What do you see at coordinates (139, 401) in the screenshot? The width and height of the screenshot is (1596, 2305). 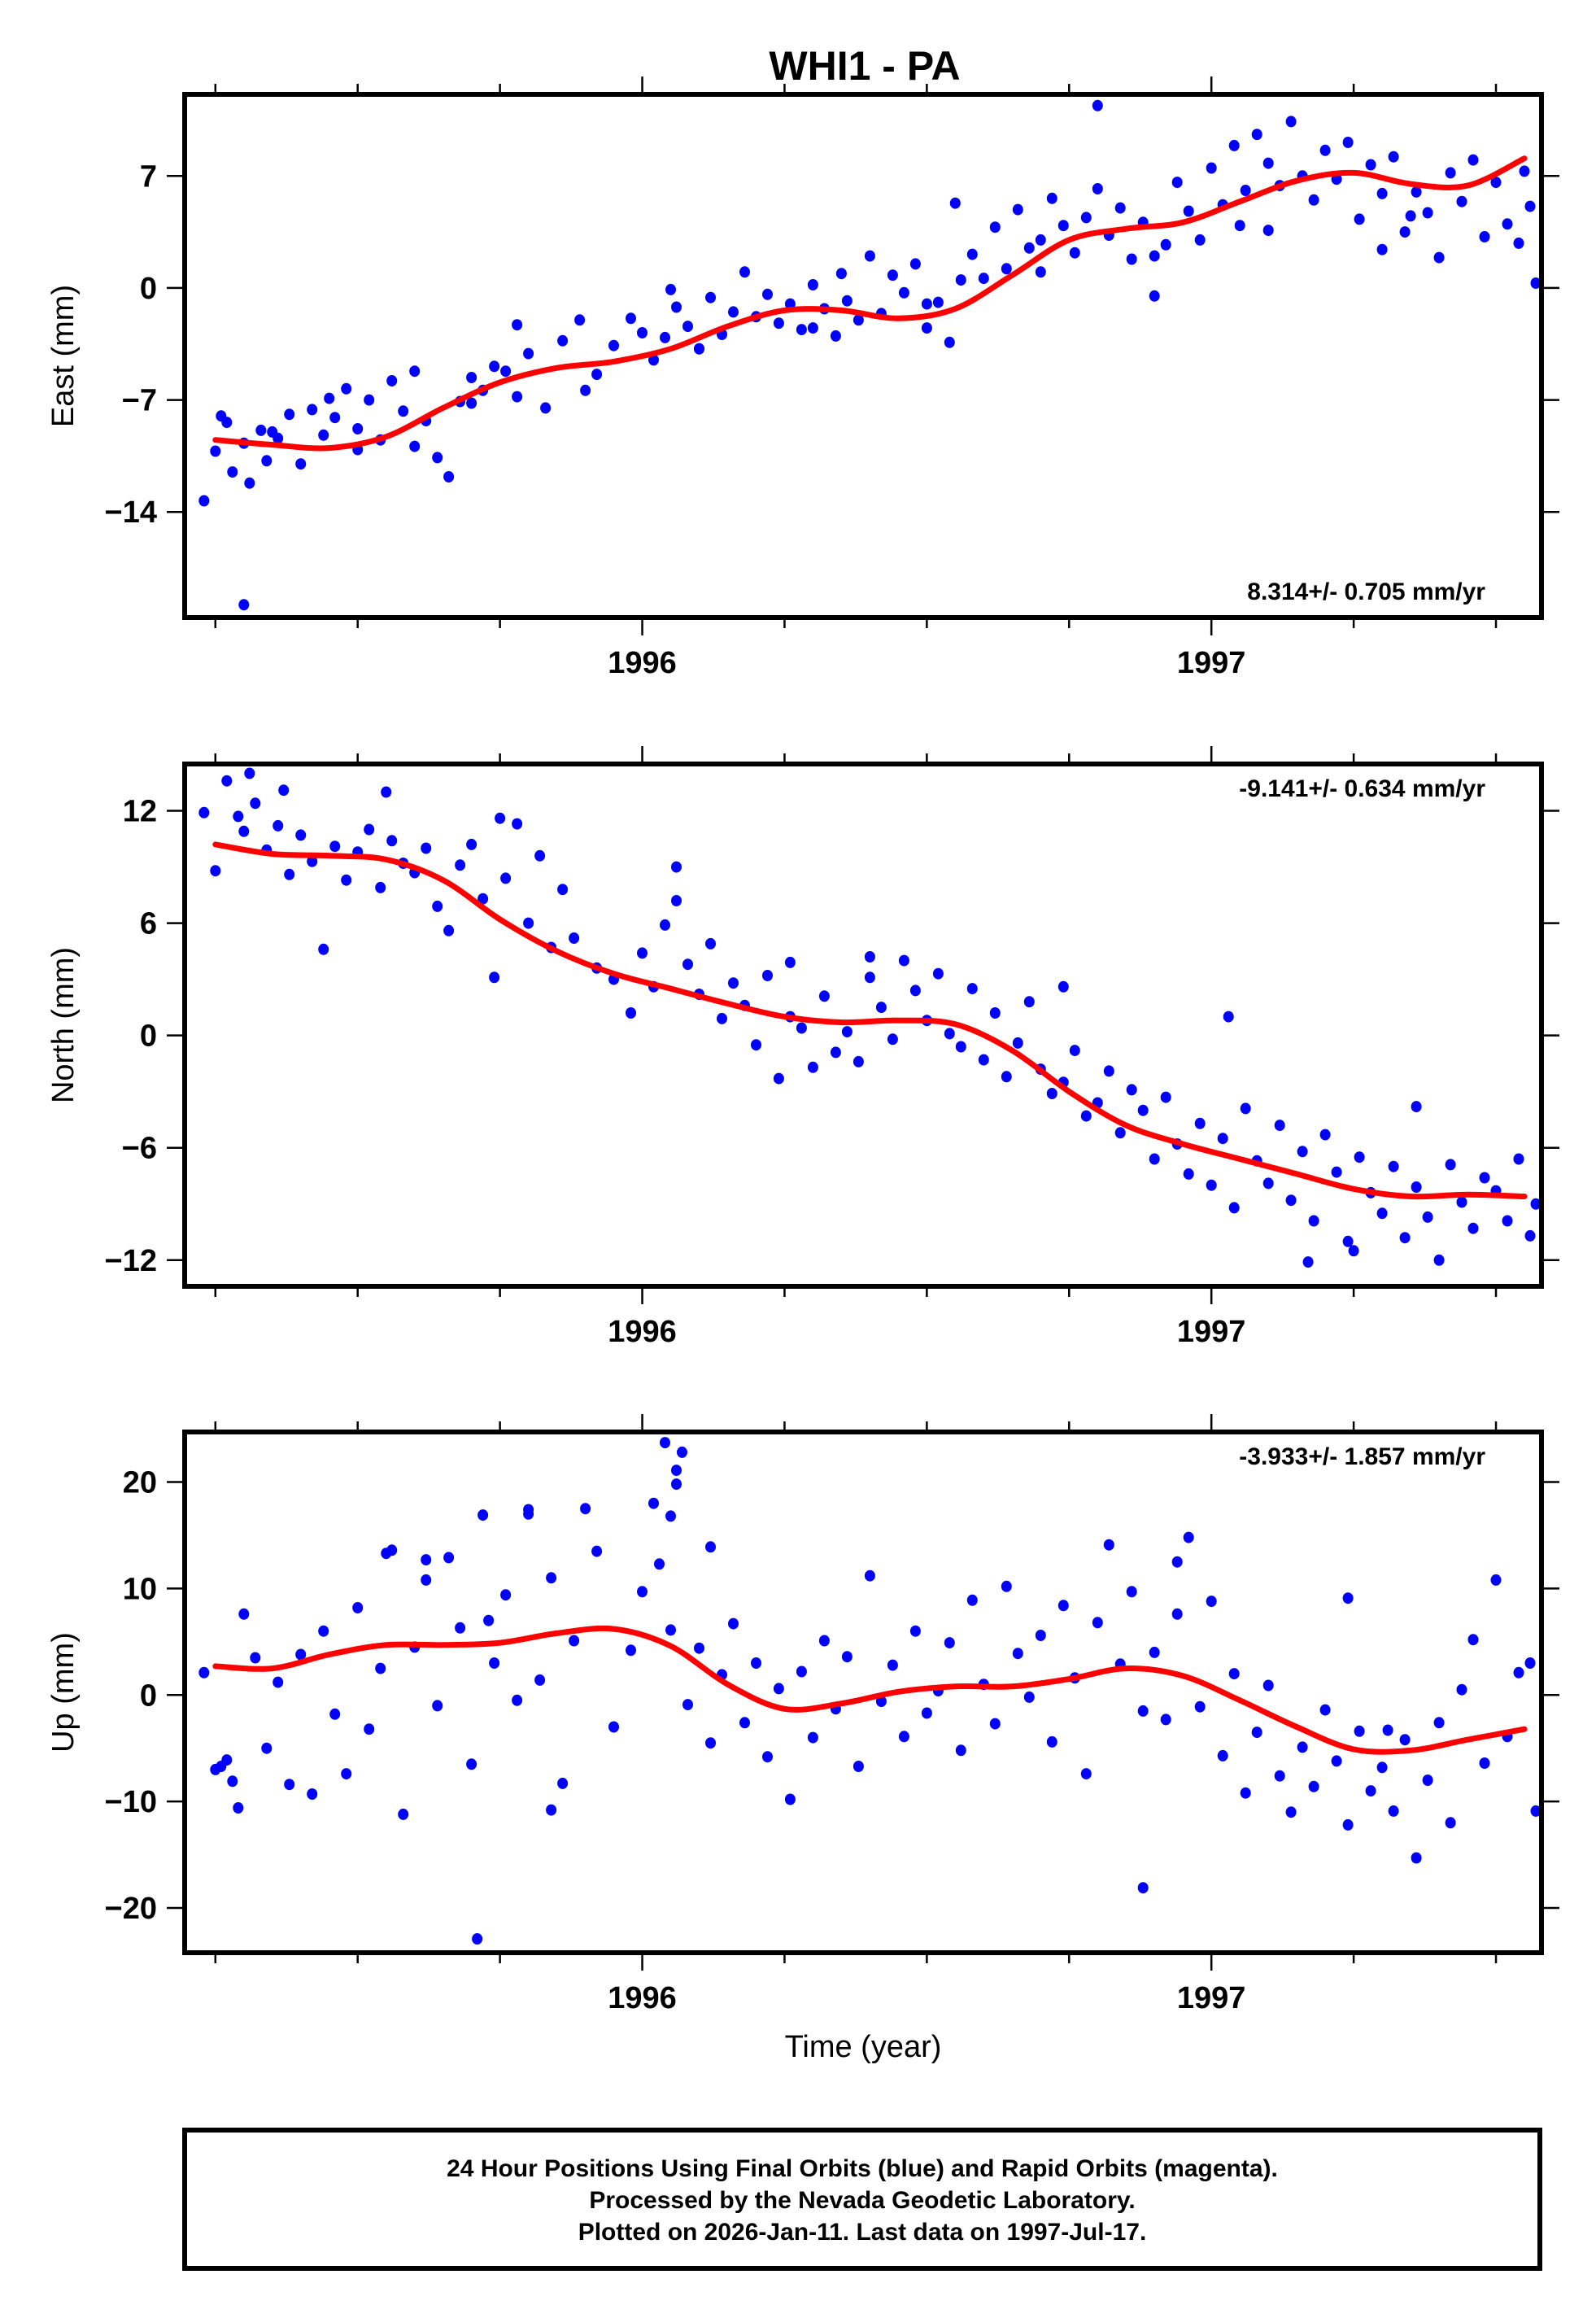 I see `y-tick-label: −7` at bounding box center [139, 401].